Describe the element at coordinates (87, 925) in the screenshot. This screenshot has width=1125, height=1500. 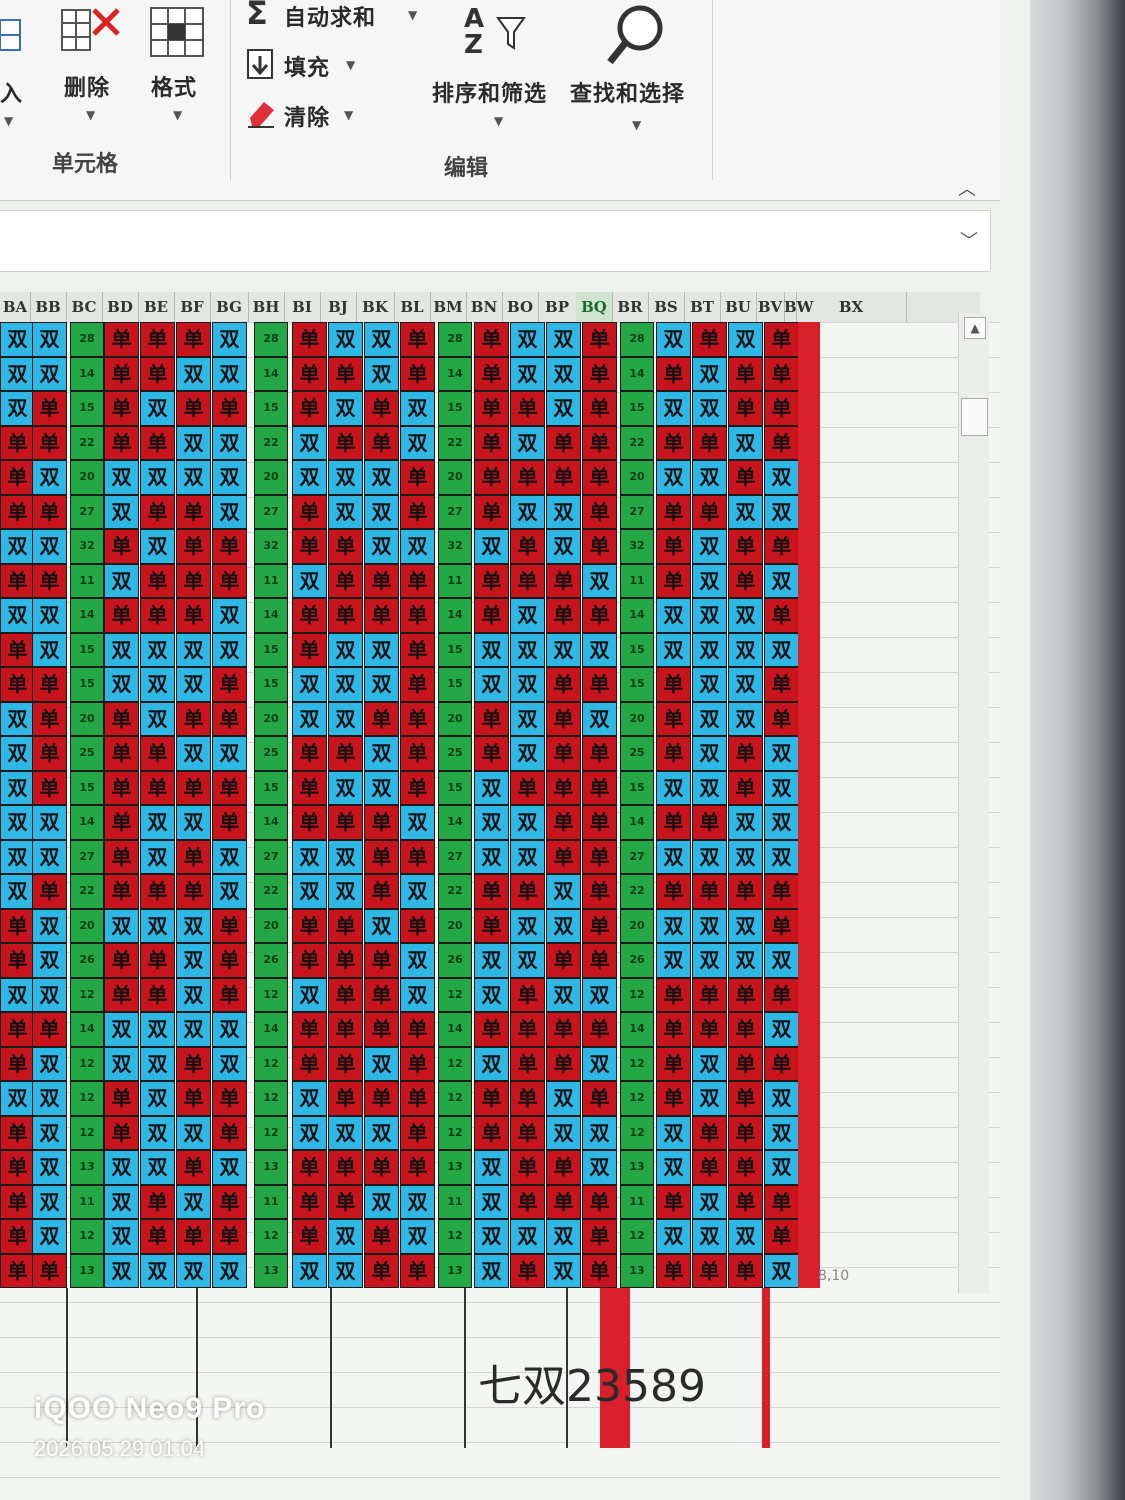
I see `group-marker-cell: 20` at that location.